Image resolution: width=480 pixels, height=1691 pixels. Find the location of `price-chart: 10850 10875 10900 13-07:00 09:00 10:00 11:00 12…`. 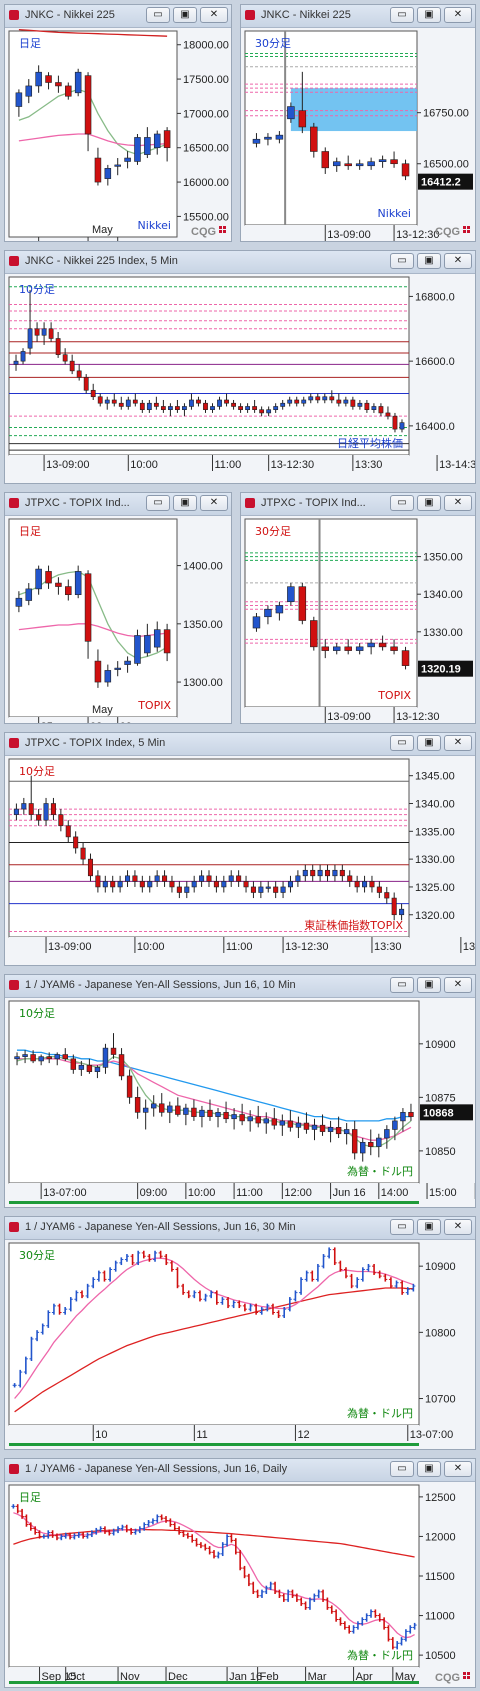

price-chart: 10850 10875 10900 13-07:00 09:00 10:00 11:00 12… is located at coordinates (240, 1091).